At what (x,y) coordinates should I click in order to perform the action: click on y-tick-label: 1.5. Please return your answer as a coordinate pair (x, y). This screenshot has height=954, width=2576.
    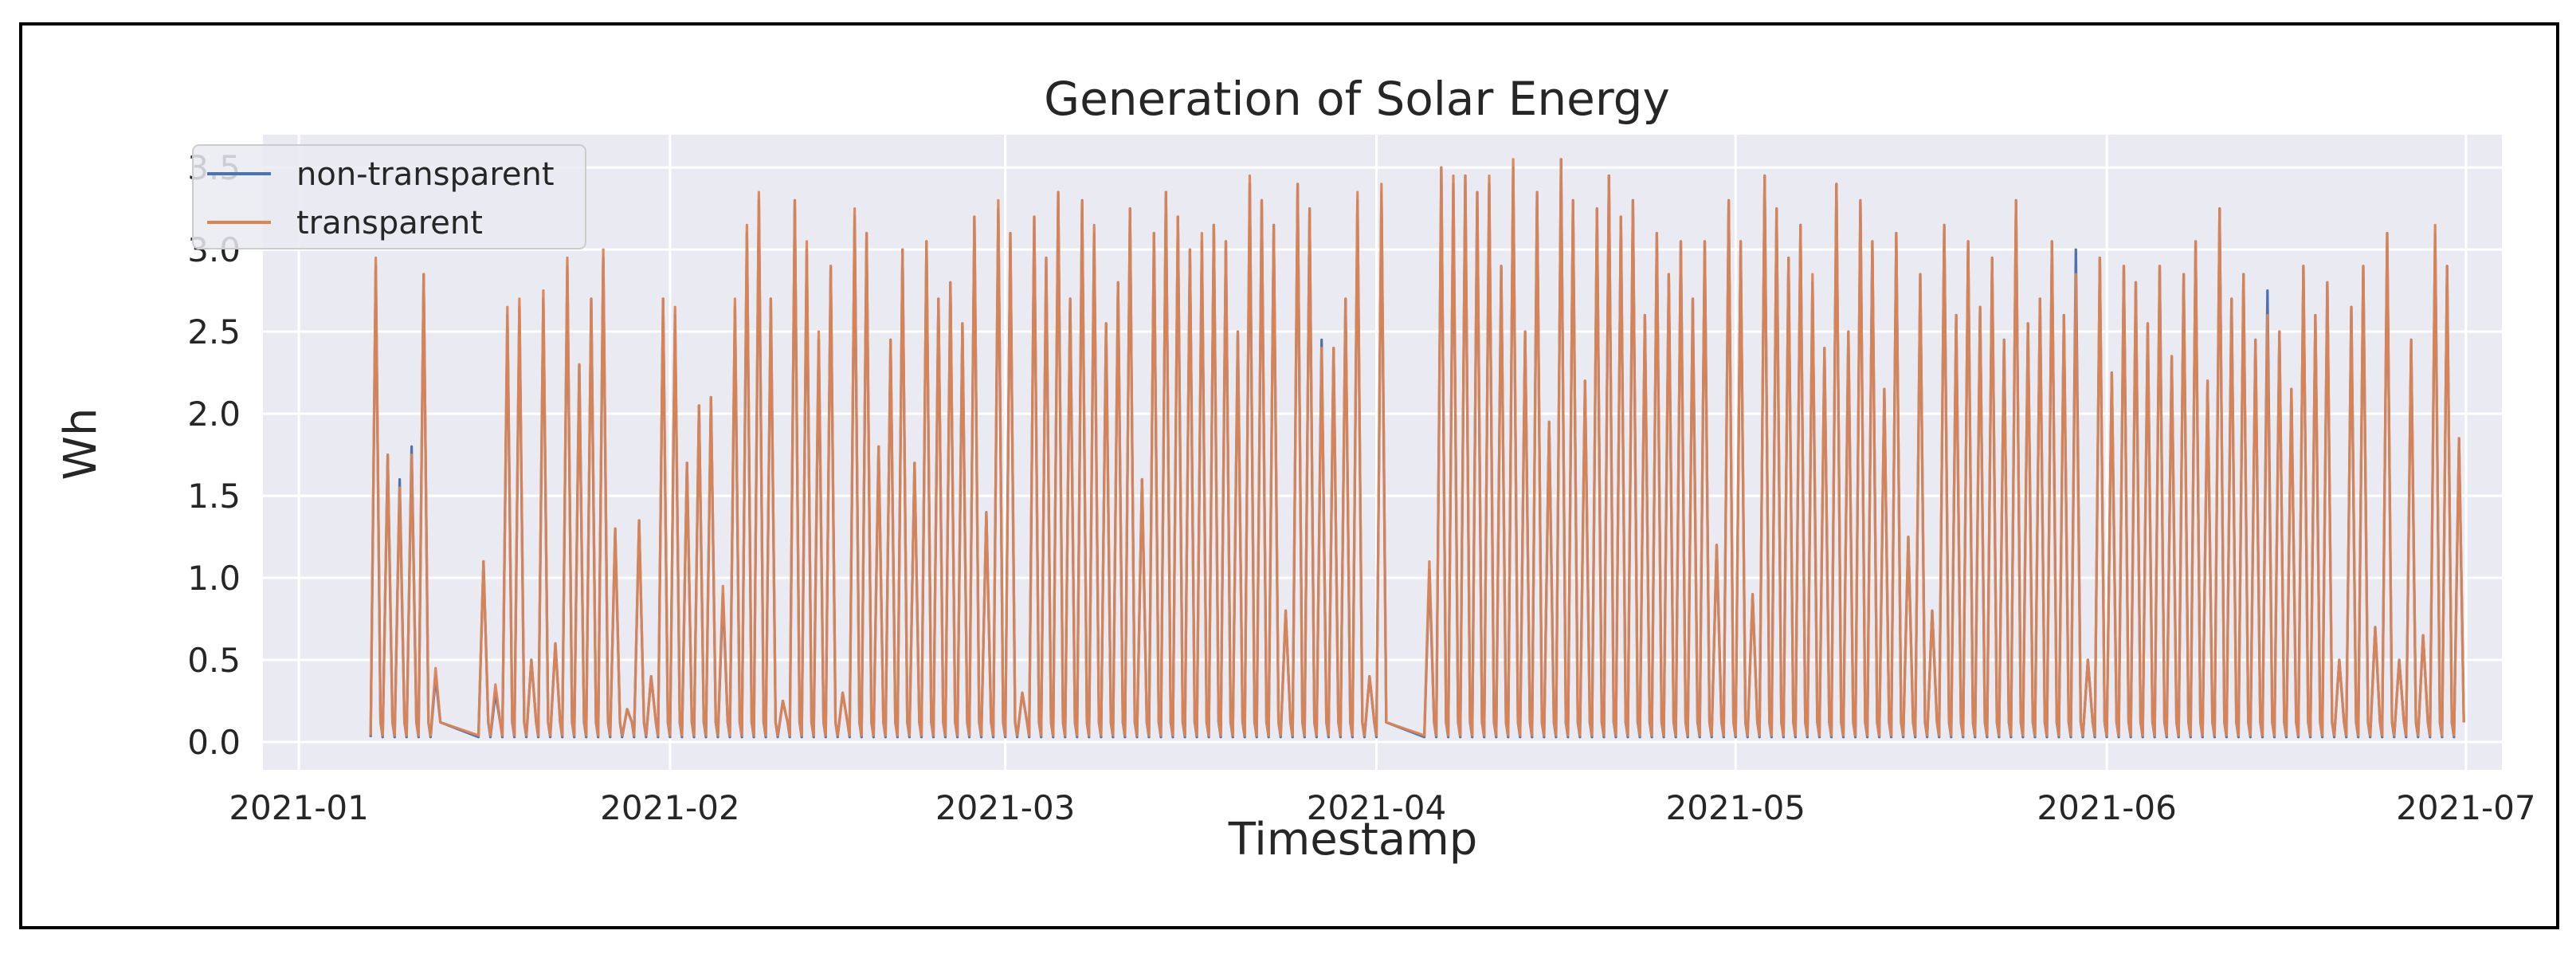
    Looking at the image, I should click on (214, 496).